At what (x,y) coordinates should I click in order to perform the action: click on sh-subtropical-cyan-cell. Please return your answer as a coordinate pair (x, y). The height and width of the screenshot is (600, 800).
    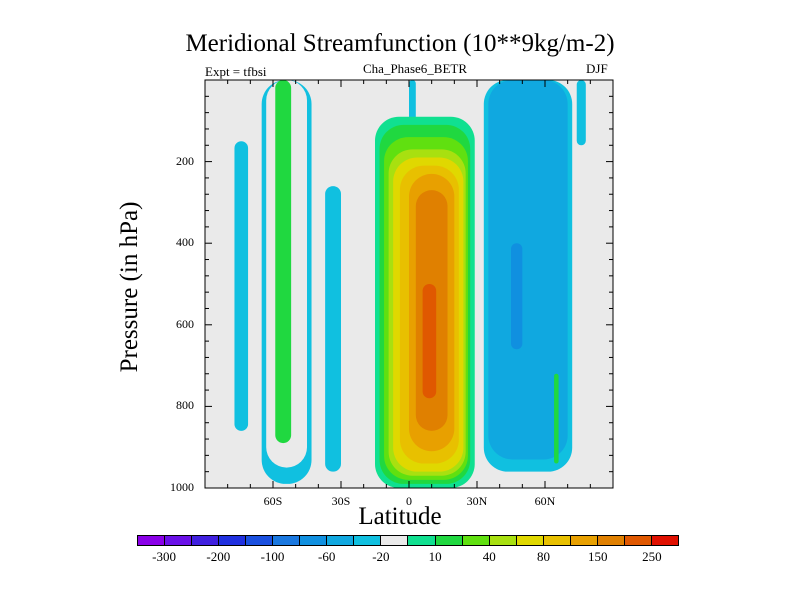
    Looking at the image, I should click on (333, 329).